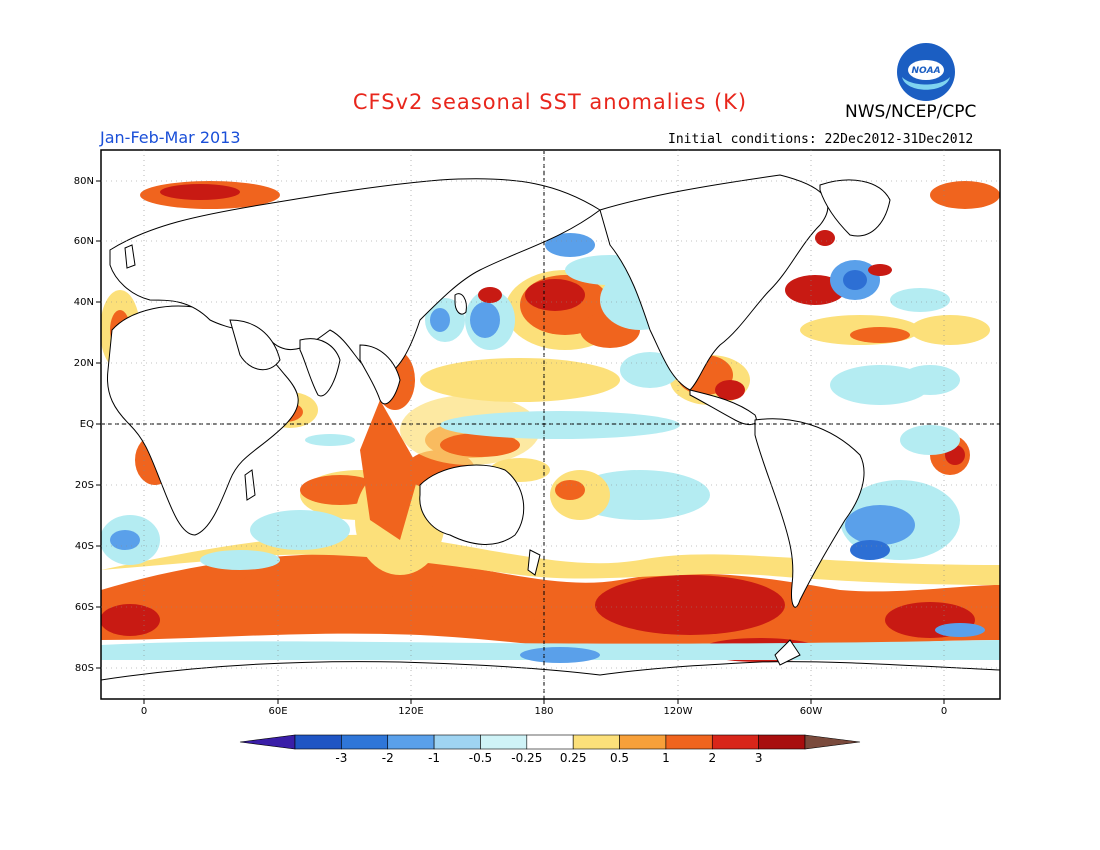 Image resolution: width=1100 pixels, height=850 pixels. I want to click on lat-label: 80S, so click(84, 668).